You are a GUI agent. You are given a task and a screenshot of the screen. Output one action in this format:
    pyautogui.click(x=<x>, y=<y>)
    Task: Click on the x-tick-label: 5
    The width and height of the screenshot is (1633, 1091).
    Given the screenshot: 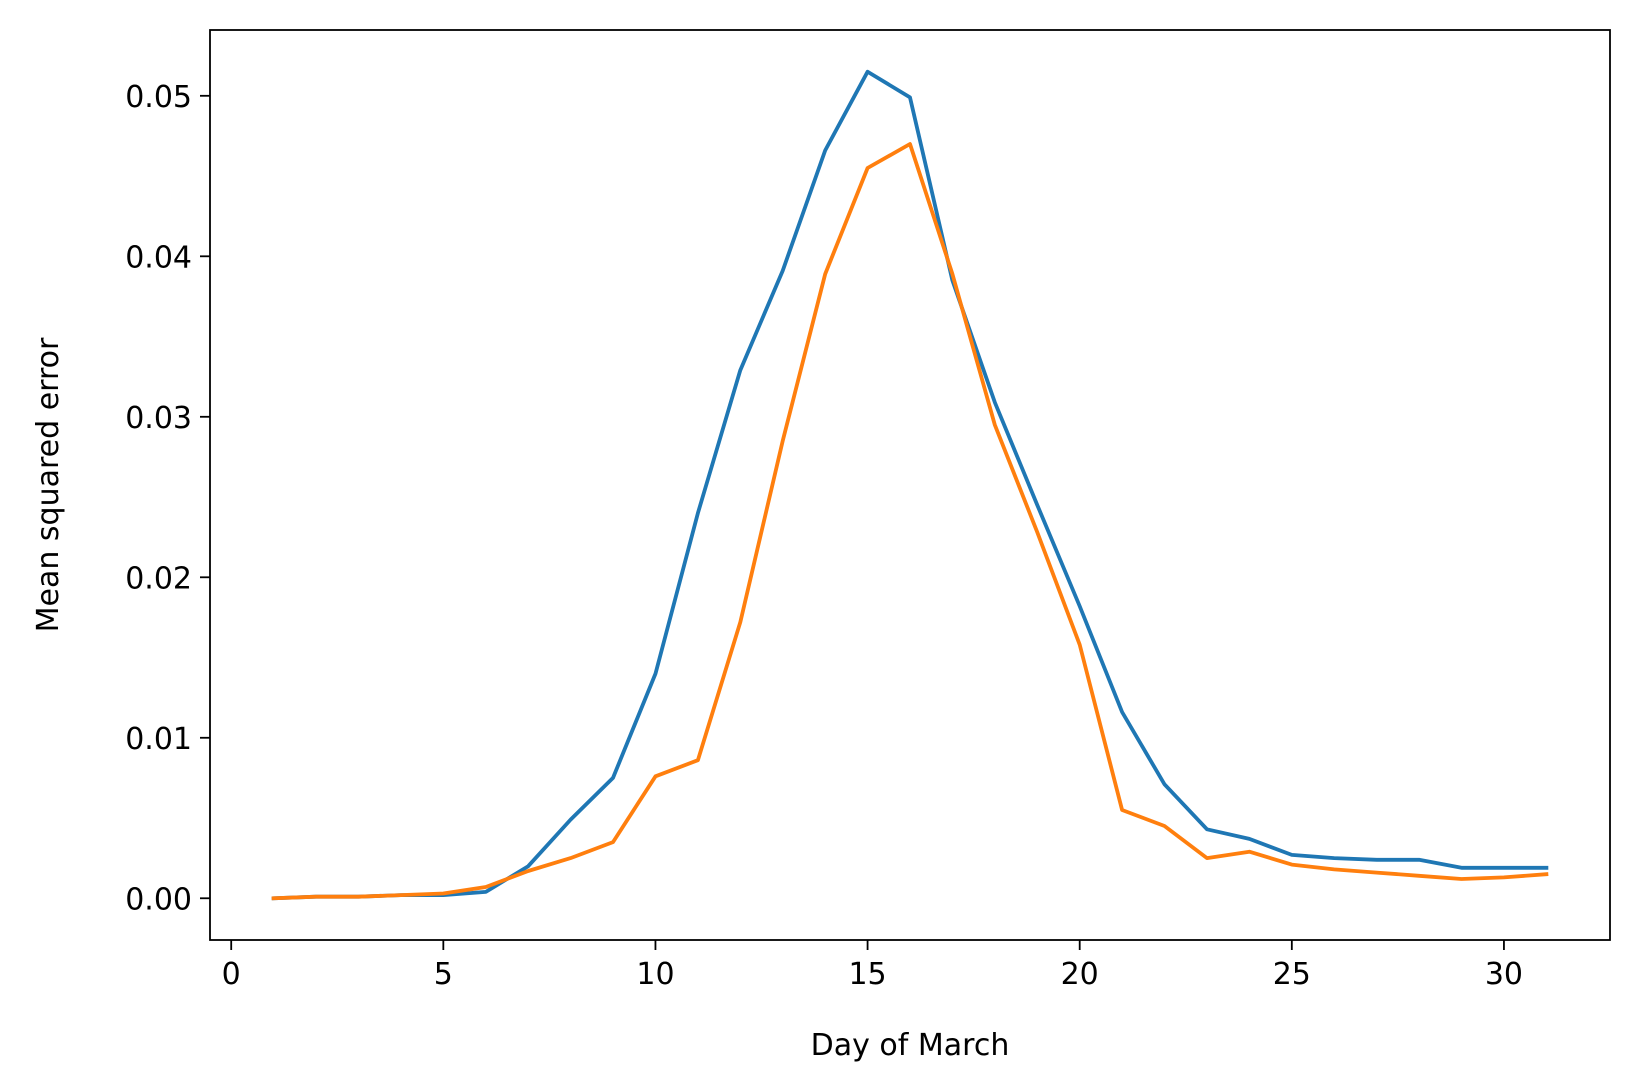 What is the action you would take?
    pyautogui.click(x=443, y=974)
    